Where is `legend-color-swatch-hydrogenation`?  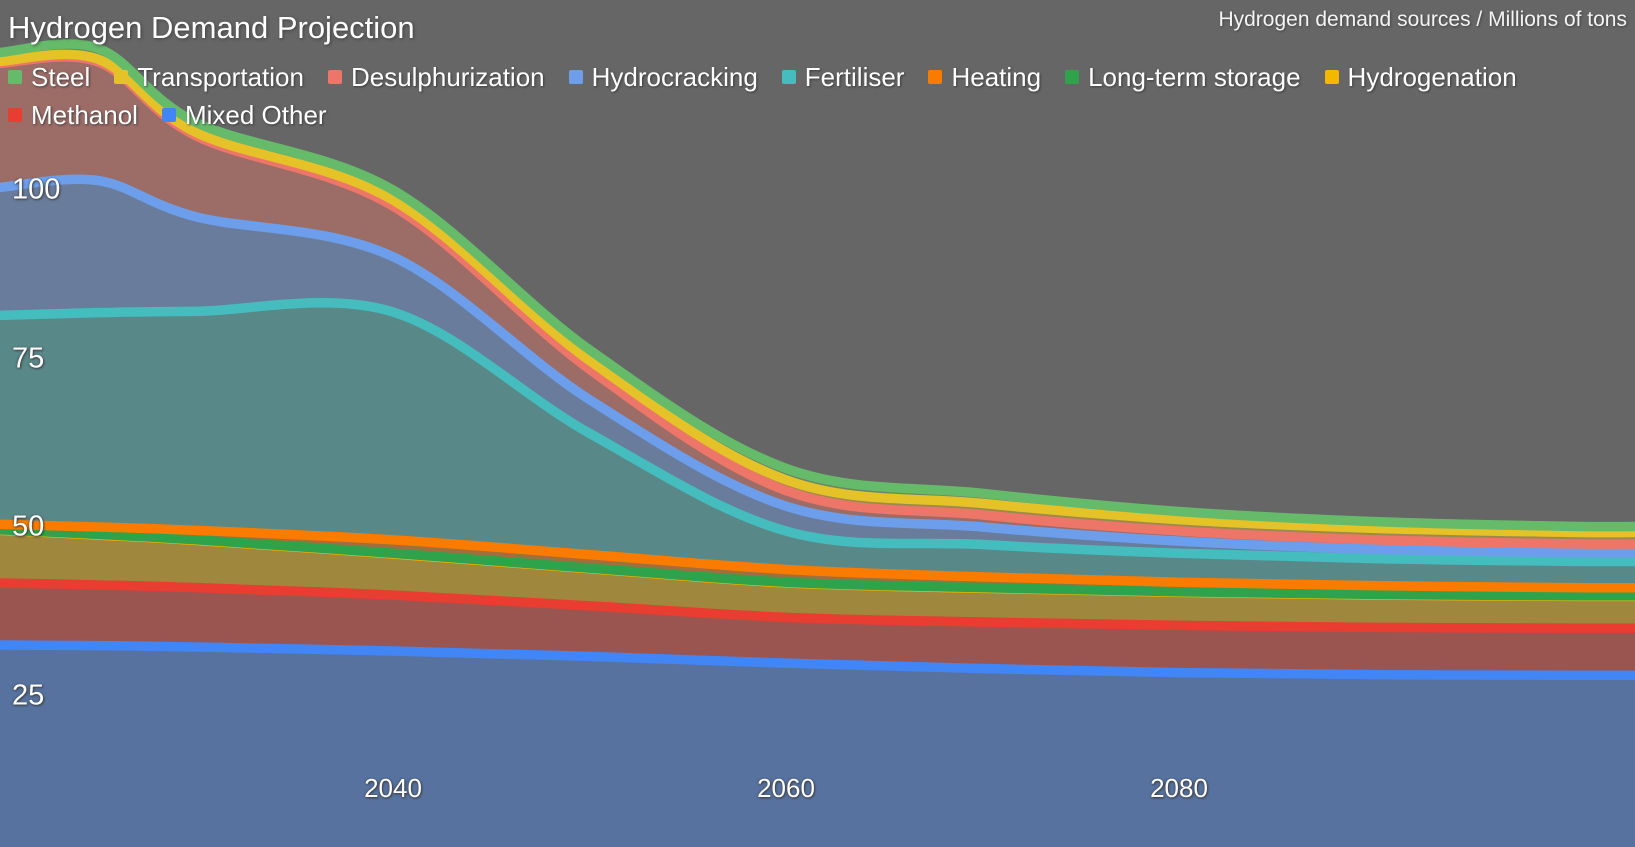 legend-color-swatch-hydrogenation is located at coordinates (1331, 77).